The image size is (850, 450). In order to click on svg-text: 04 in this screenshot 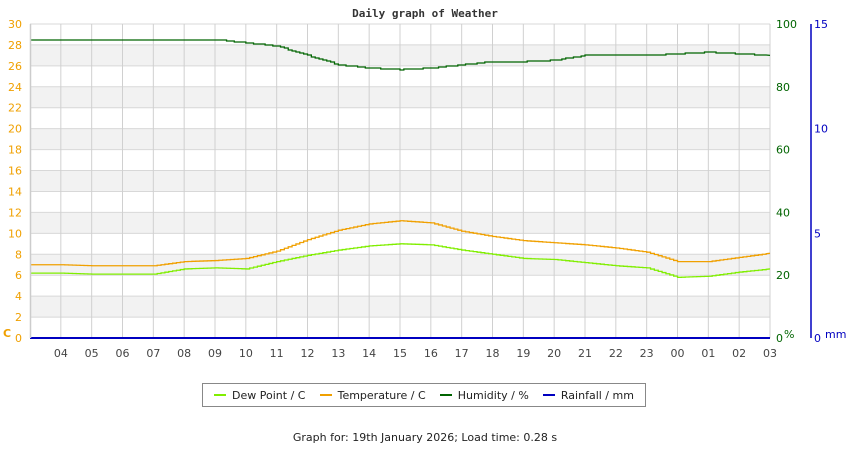, I will do `click(61, 353)`.